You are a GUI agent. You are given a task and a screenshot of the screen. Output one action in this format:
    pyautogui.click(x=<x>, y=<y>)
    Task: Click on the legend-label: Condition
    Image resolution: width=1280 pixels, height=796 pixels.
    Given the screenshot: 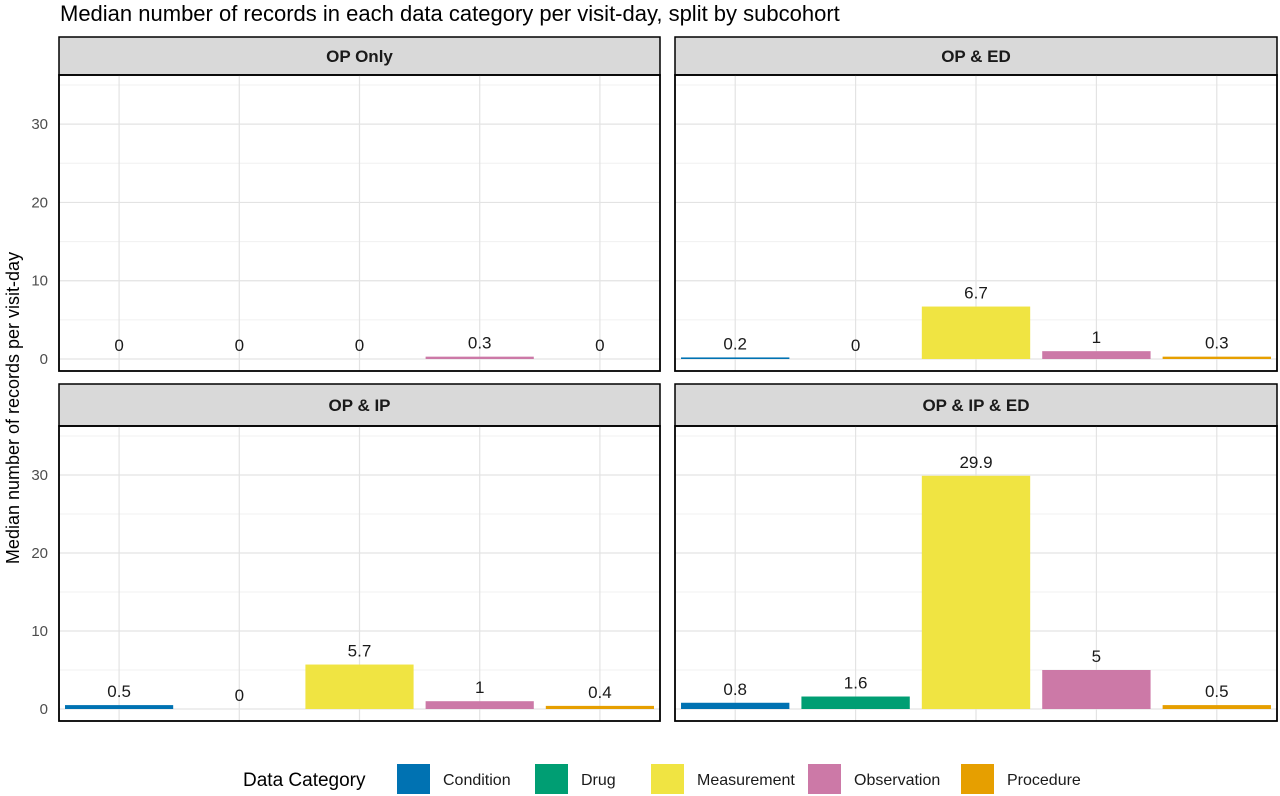 What is the action you would take?
    pyautogui.click(x=477, y=780)
    